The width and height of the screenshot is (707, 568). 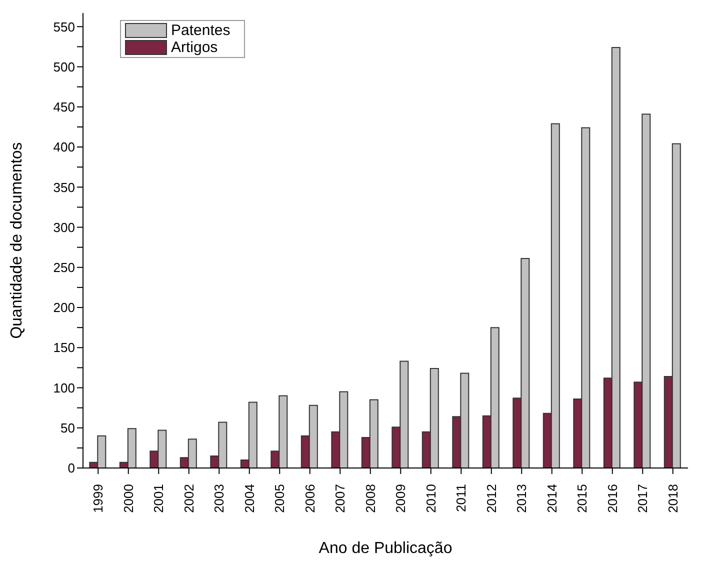 What do you see at coordinates (64, 26) in the screenshot?
I see `y-tick-label: 550` at bounding box center [64, 26].